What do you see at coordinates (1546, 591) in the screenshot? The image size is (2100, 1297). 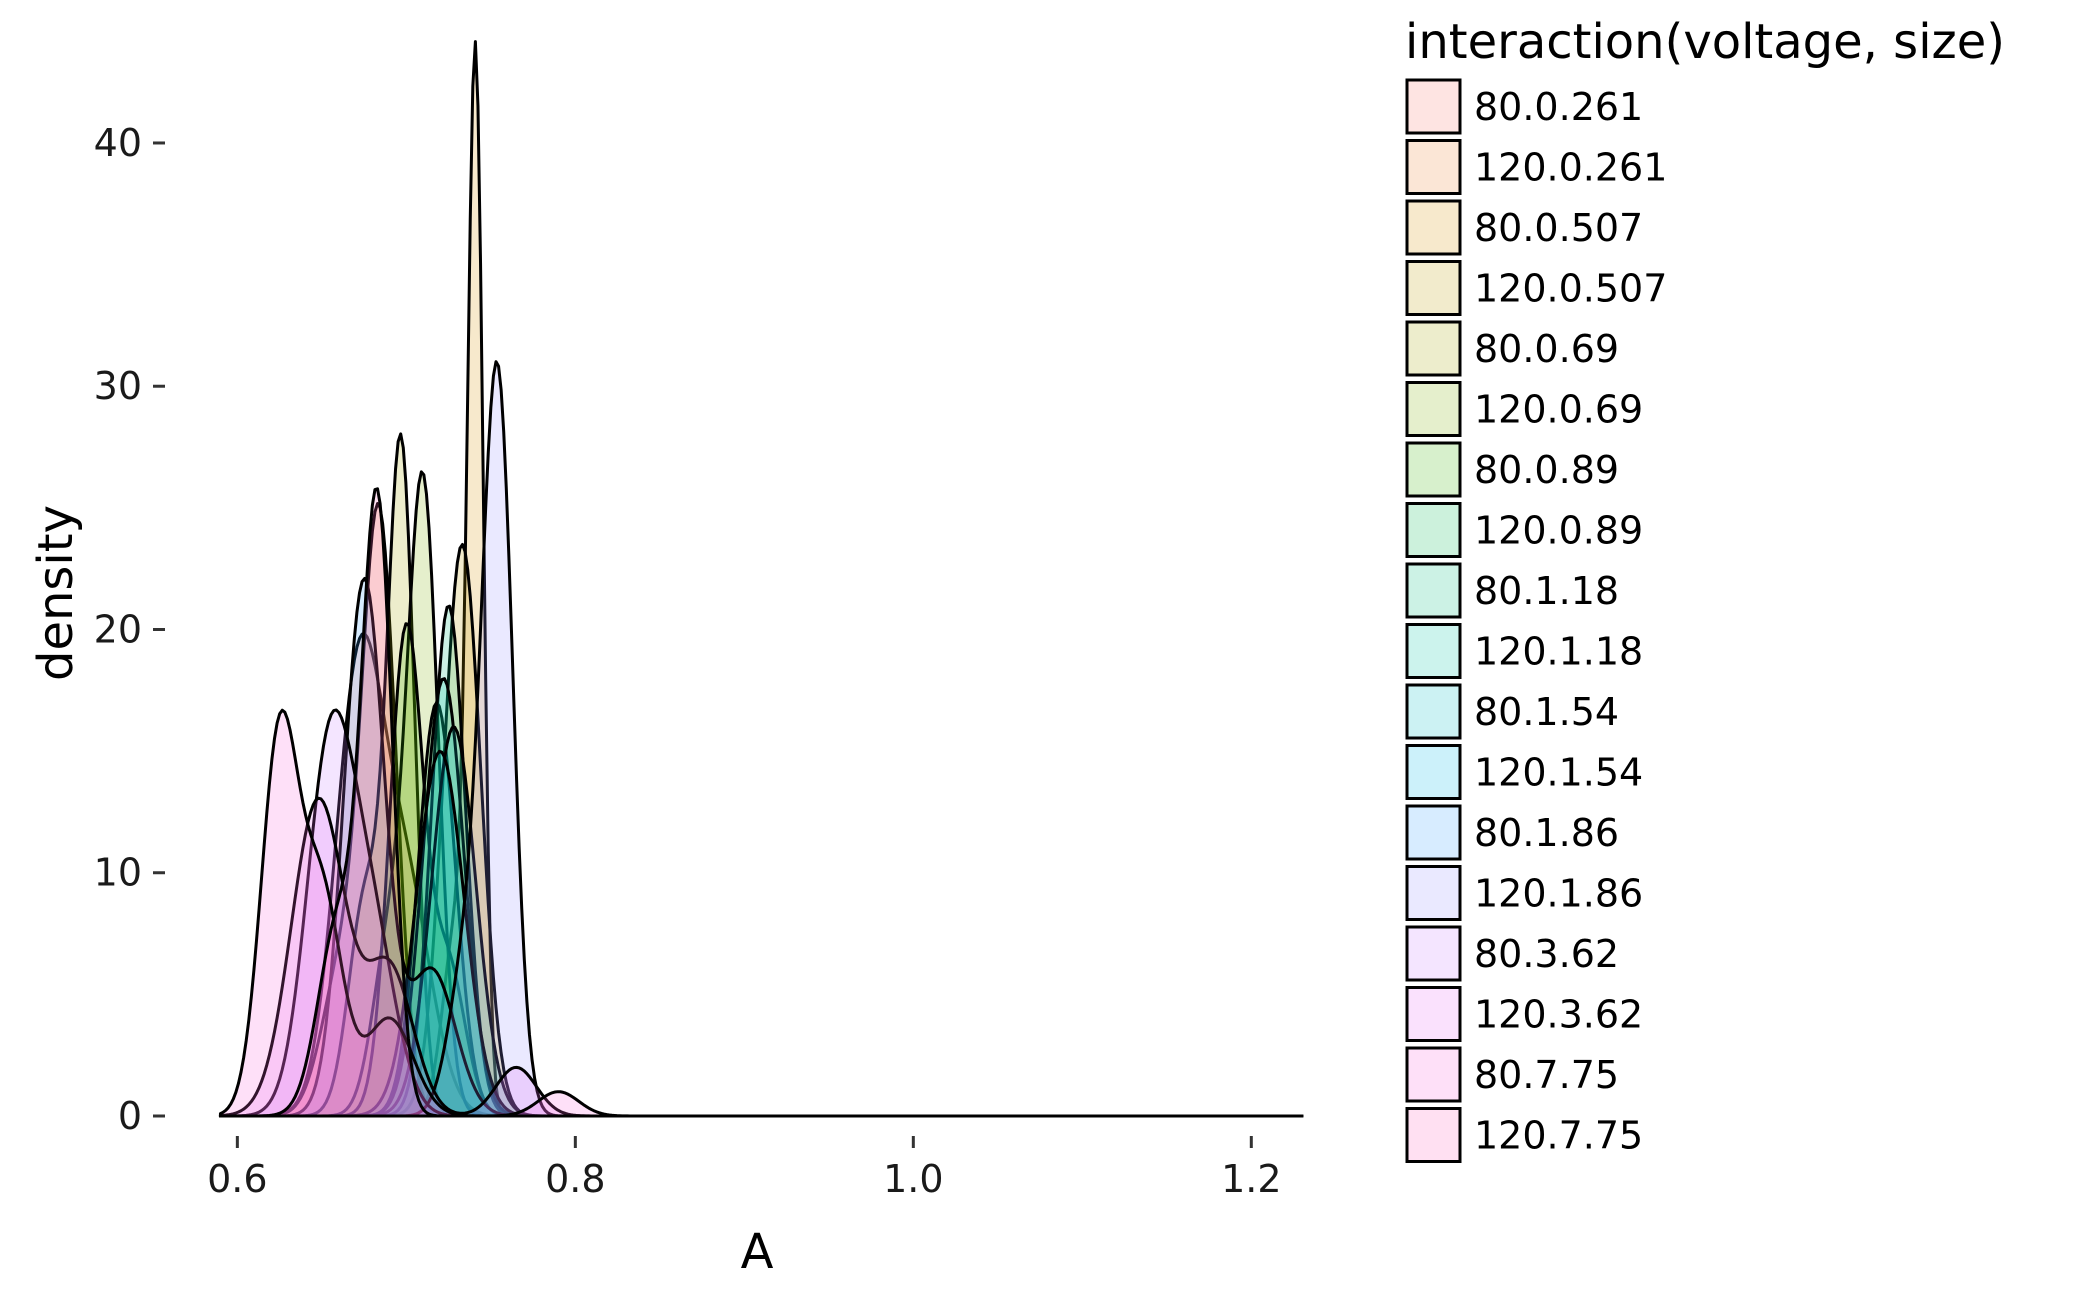 I see `legend-label-80-1-18: 80.1.18` at bounding box center [1546, 591].